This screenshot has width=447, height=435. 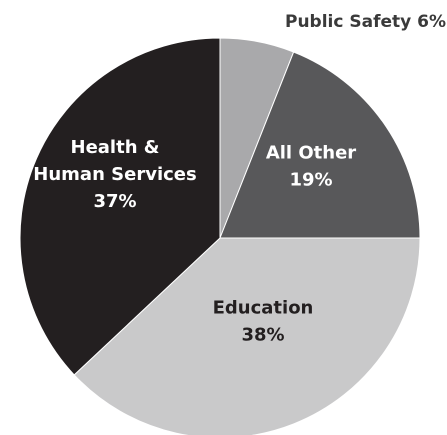 I want to click on pie-label-public-safety: Public Safety 6%, so click(x=365, y=22).